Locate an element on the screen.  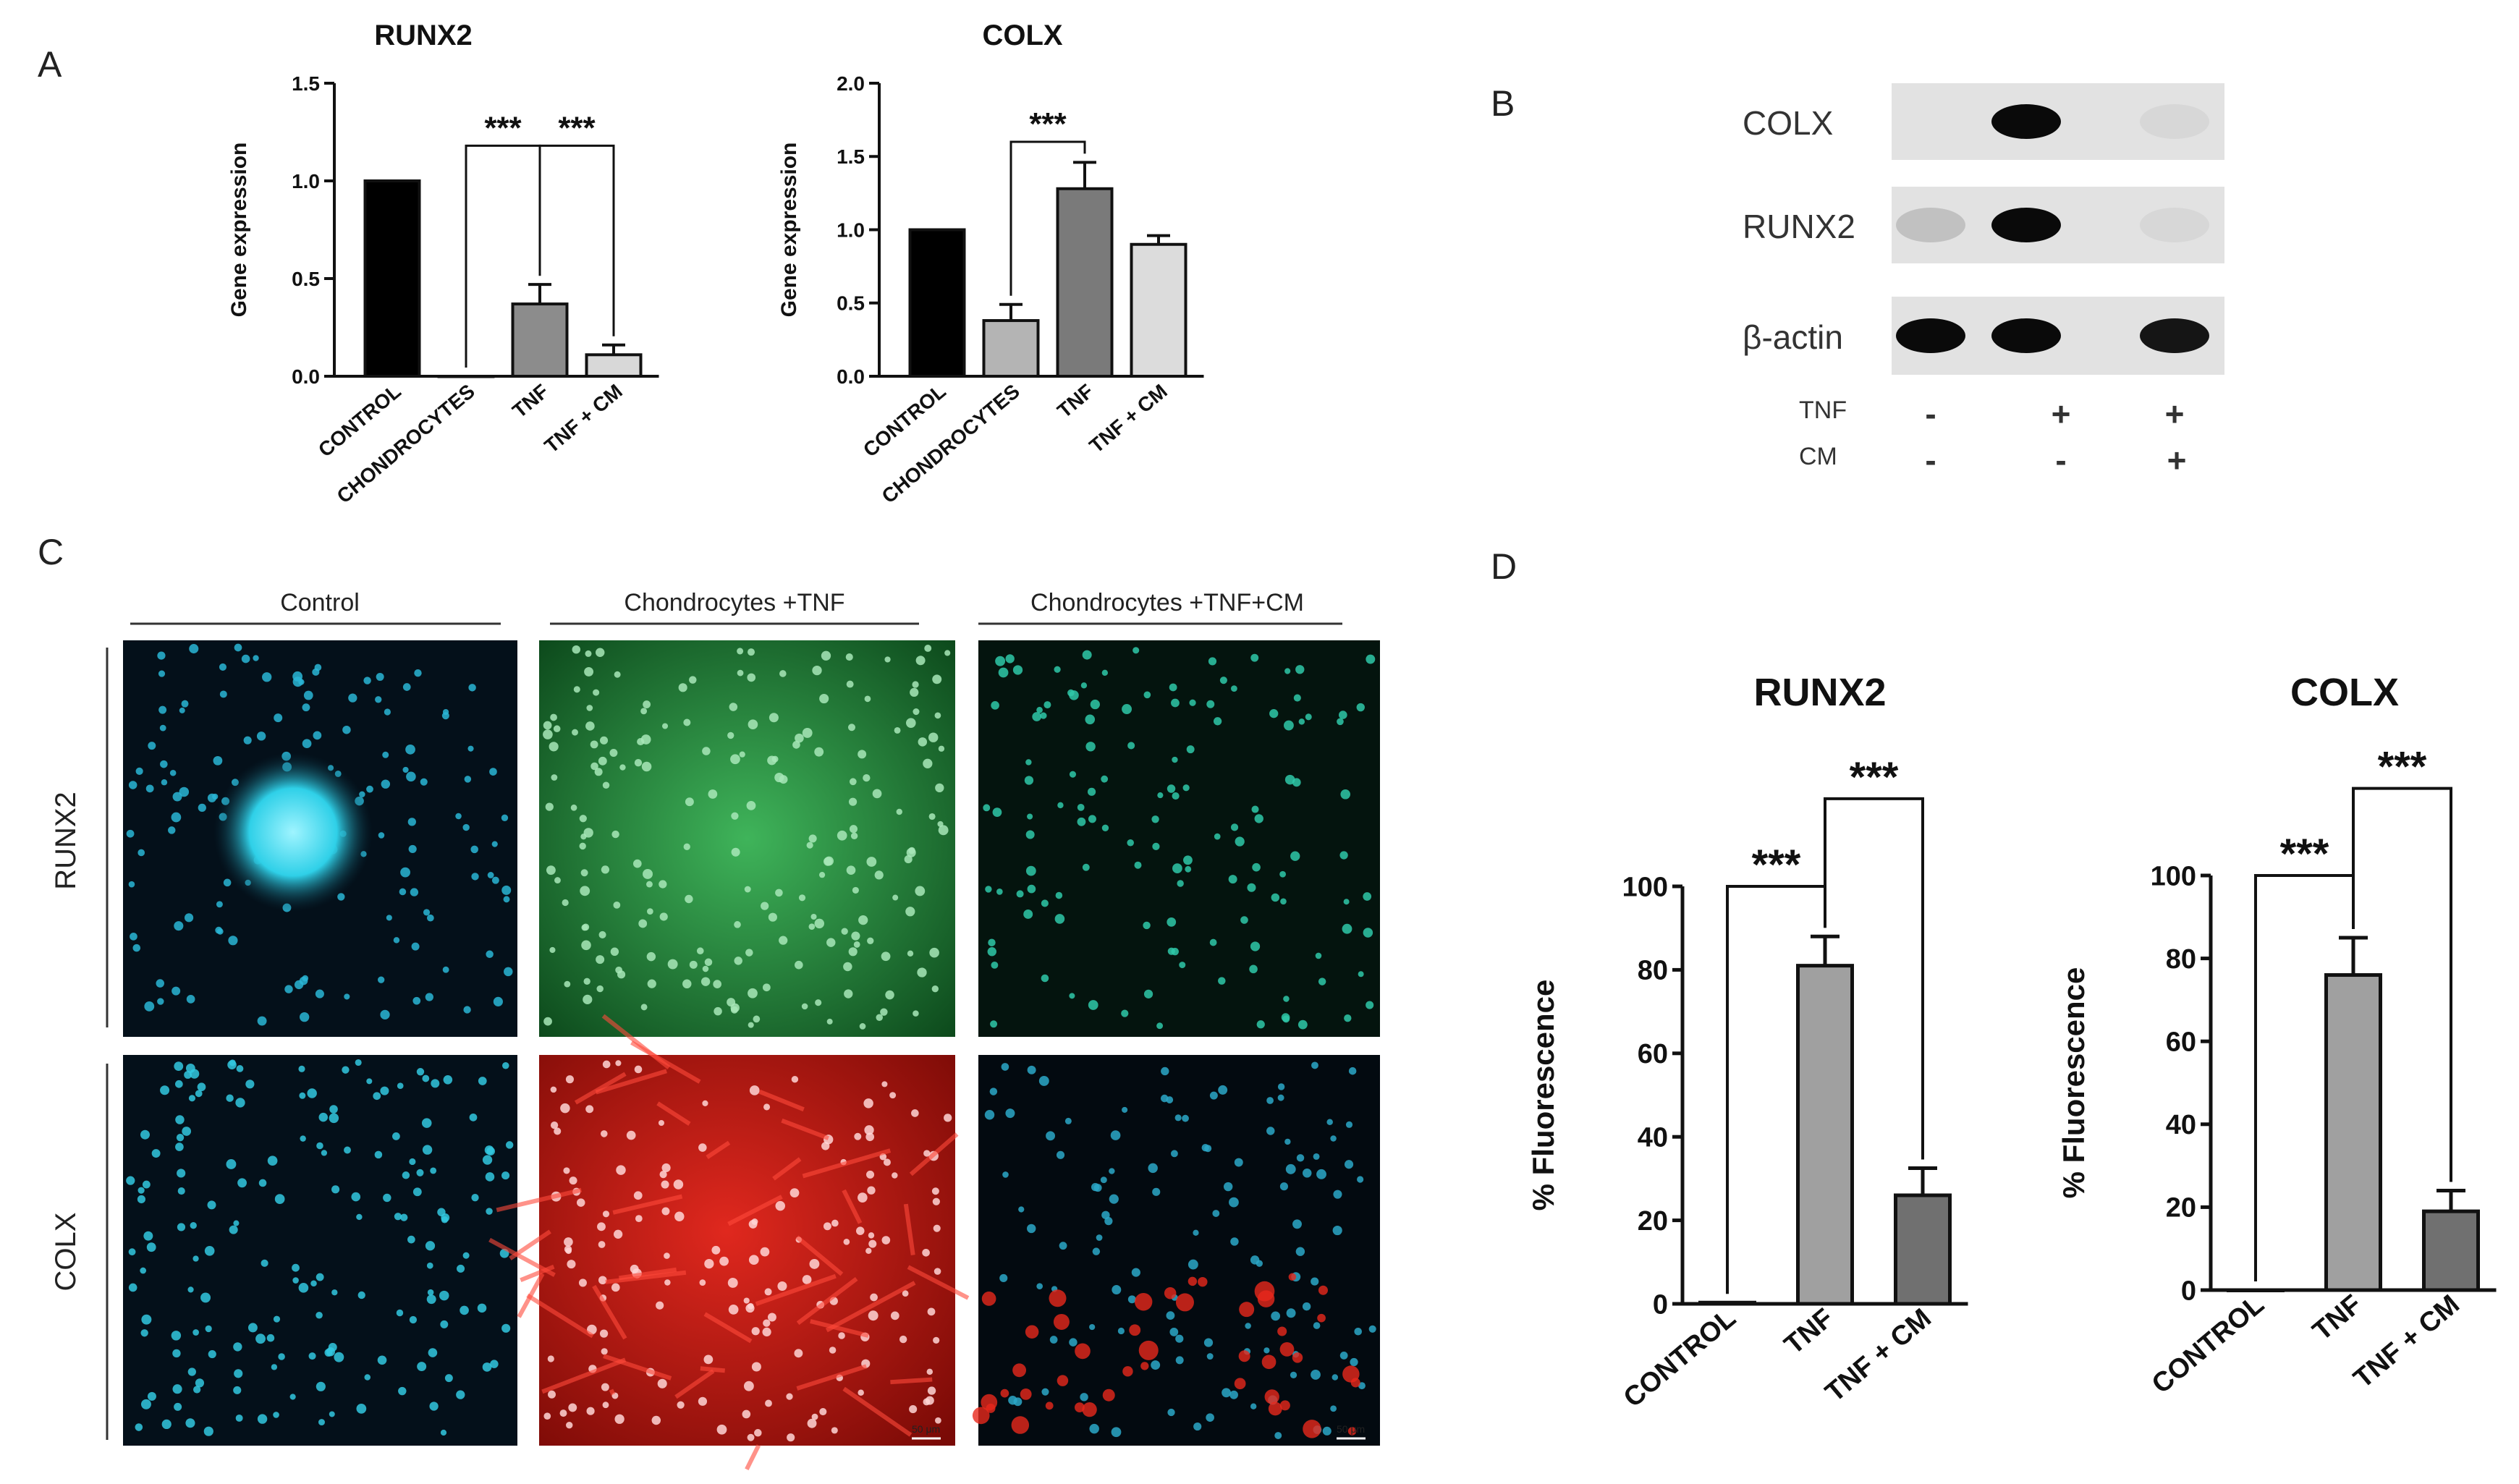
y-tick-label: 100 is located at coordinates (2173, 876).